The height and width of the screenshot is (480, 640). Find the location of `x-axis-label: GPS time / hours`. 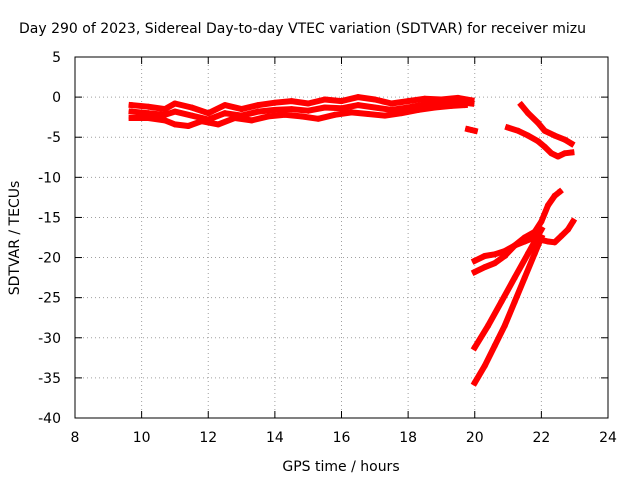

x-axis-label: GPS time / hours is located at coordinates (340, 467).